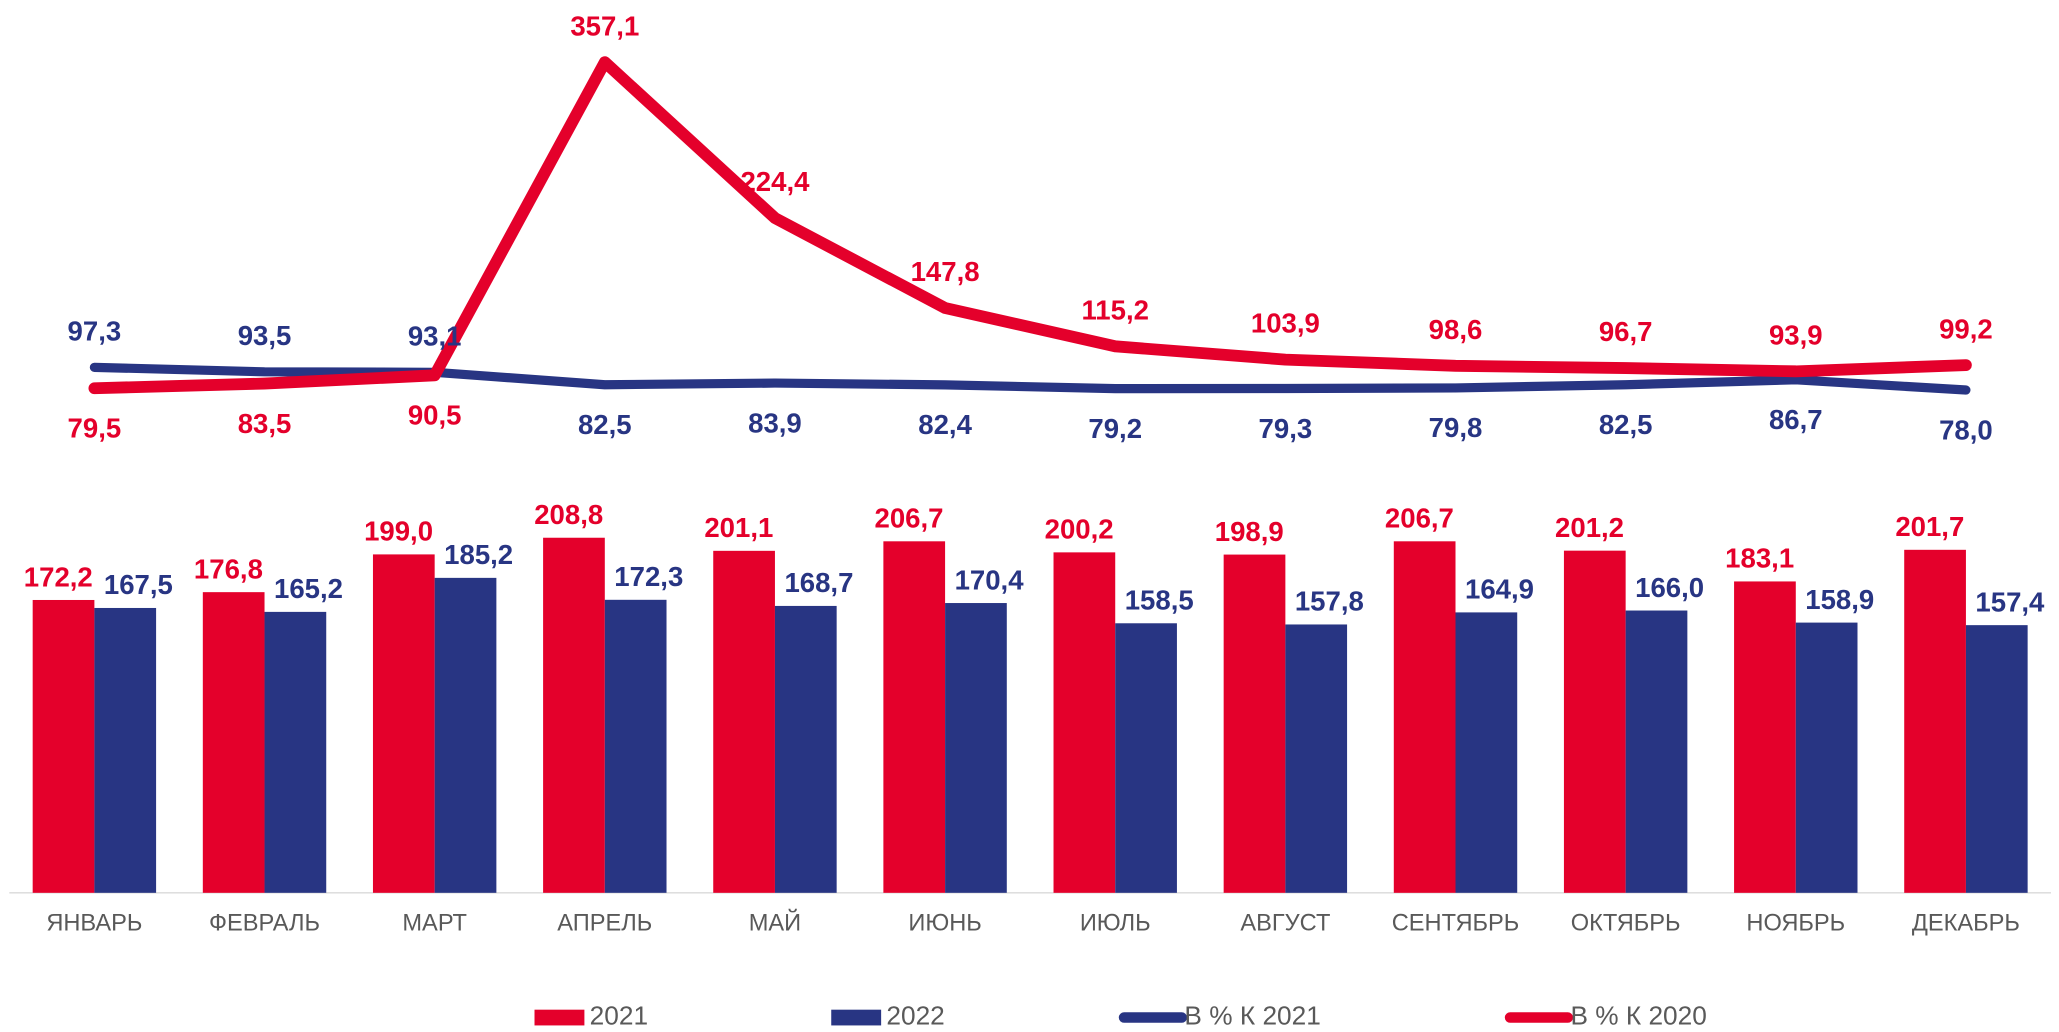 The width and height of the screenshot is (2059, 1032). Describe the element at coordinates (2010, 601) in the screenshot. I see `data-label: 157,4` at that location.